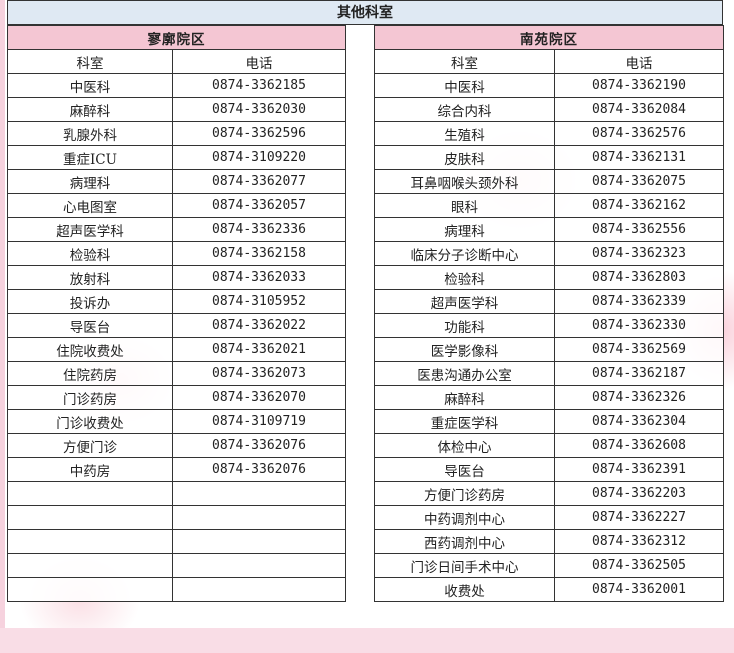  I want to click on phone-cell: 0874-3362339, so click(639, 301).